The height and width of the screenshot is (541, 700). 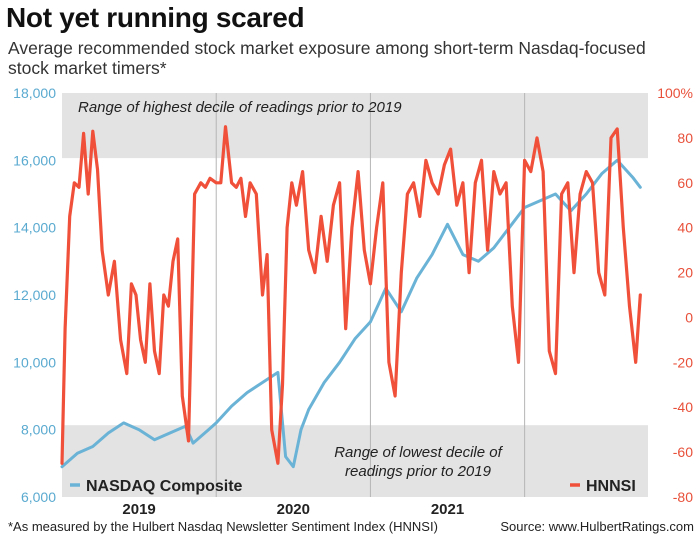 What do you see at coordinates (685, 138) in the screenshot?
I see `right-tick-label: 80` at bounding box center [685, 138].